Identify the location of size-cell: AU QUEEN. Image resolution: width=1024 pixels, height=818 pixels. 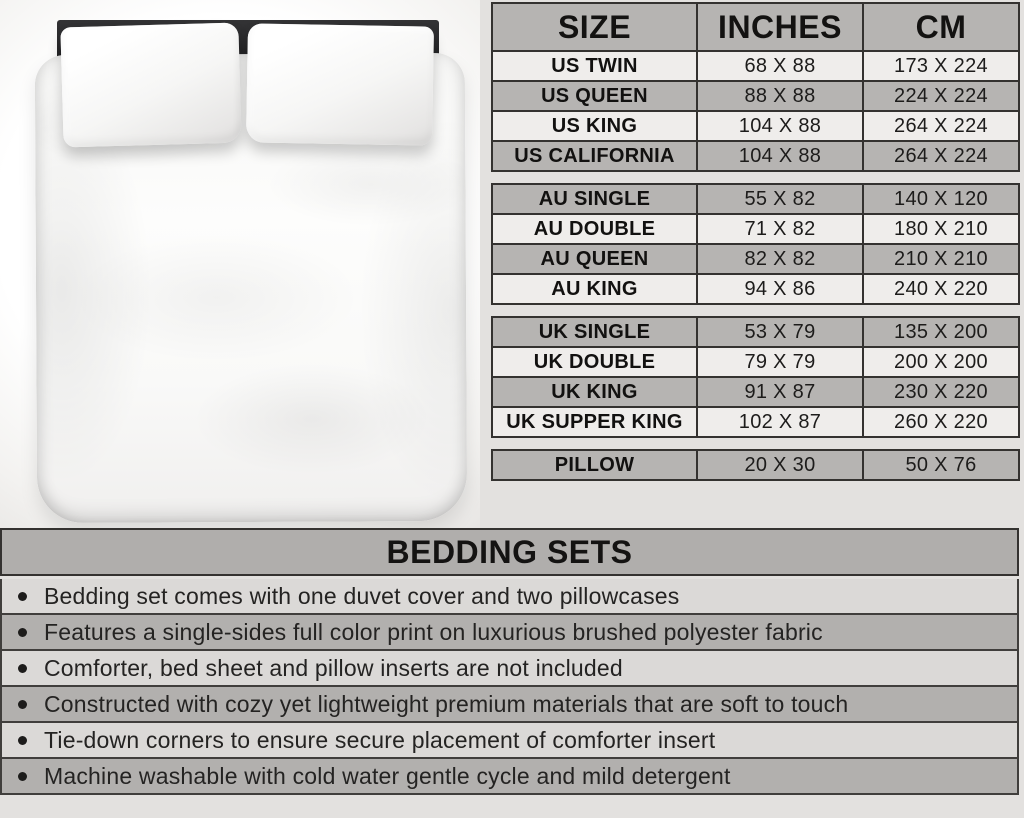
(594, 258).